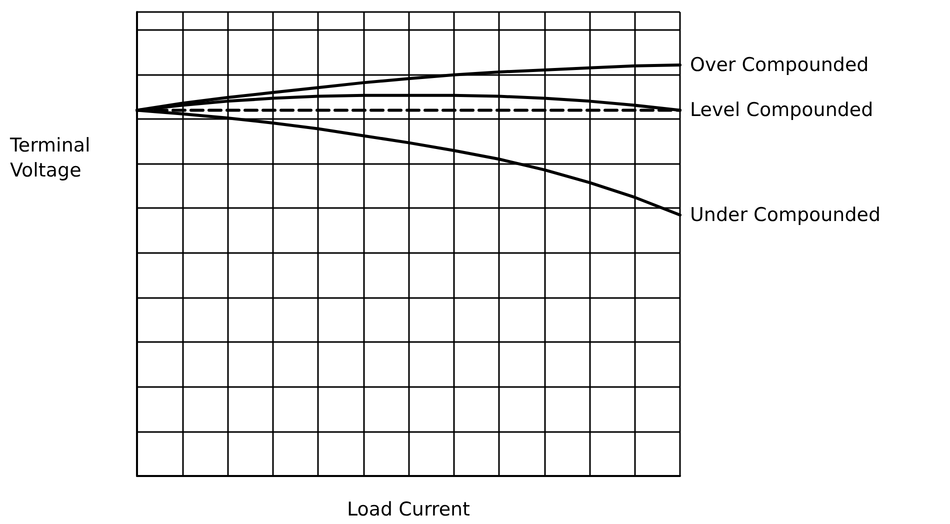 The image size is (950, 524). I want to click on series-label: Level Compounded, so click(782, 110).